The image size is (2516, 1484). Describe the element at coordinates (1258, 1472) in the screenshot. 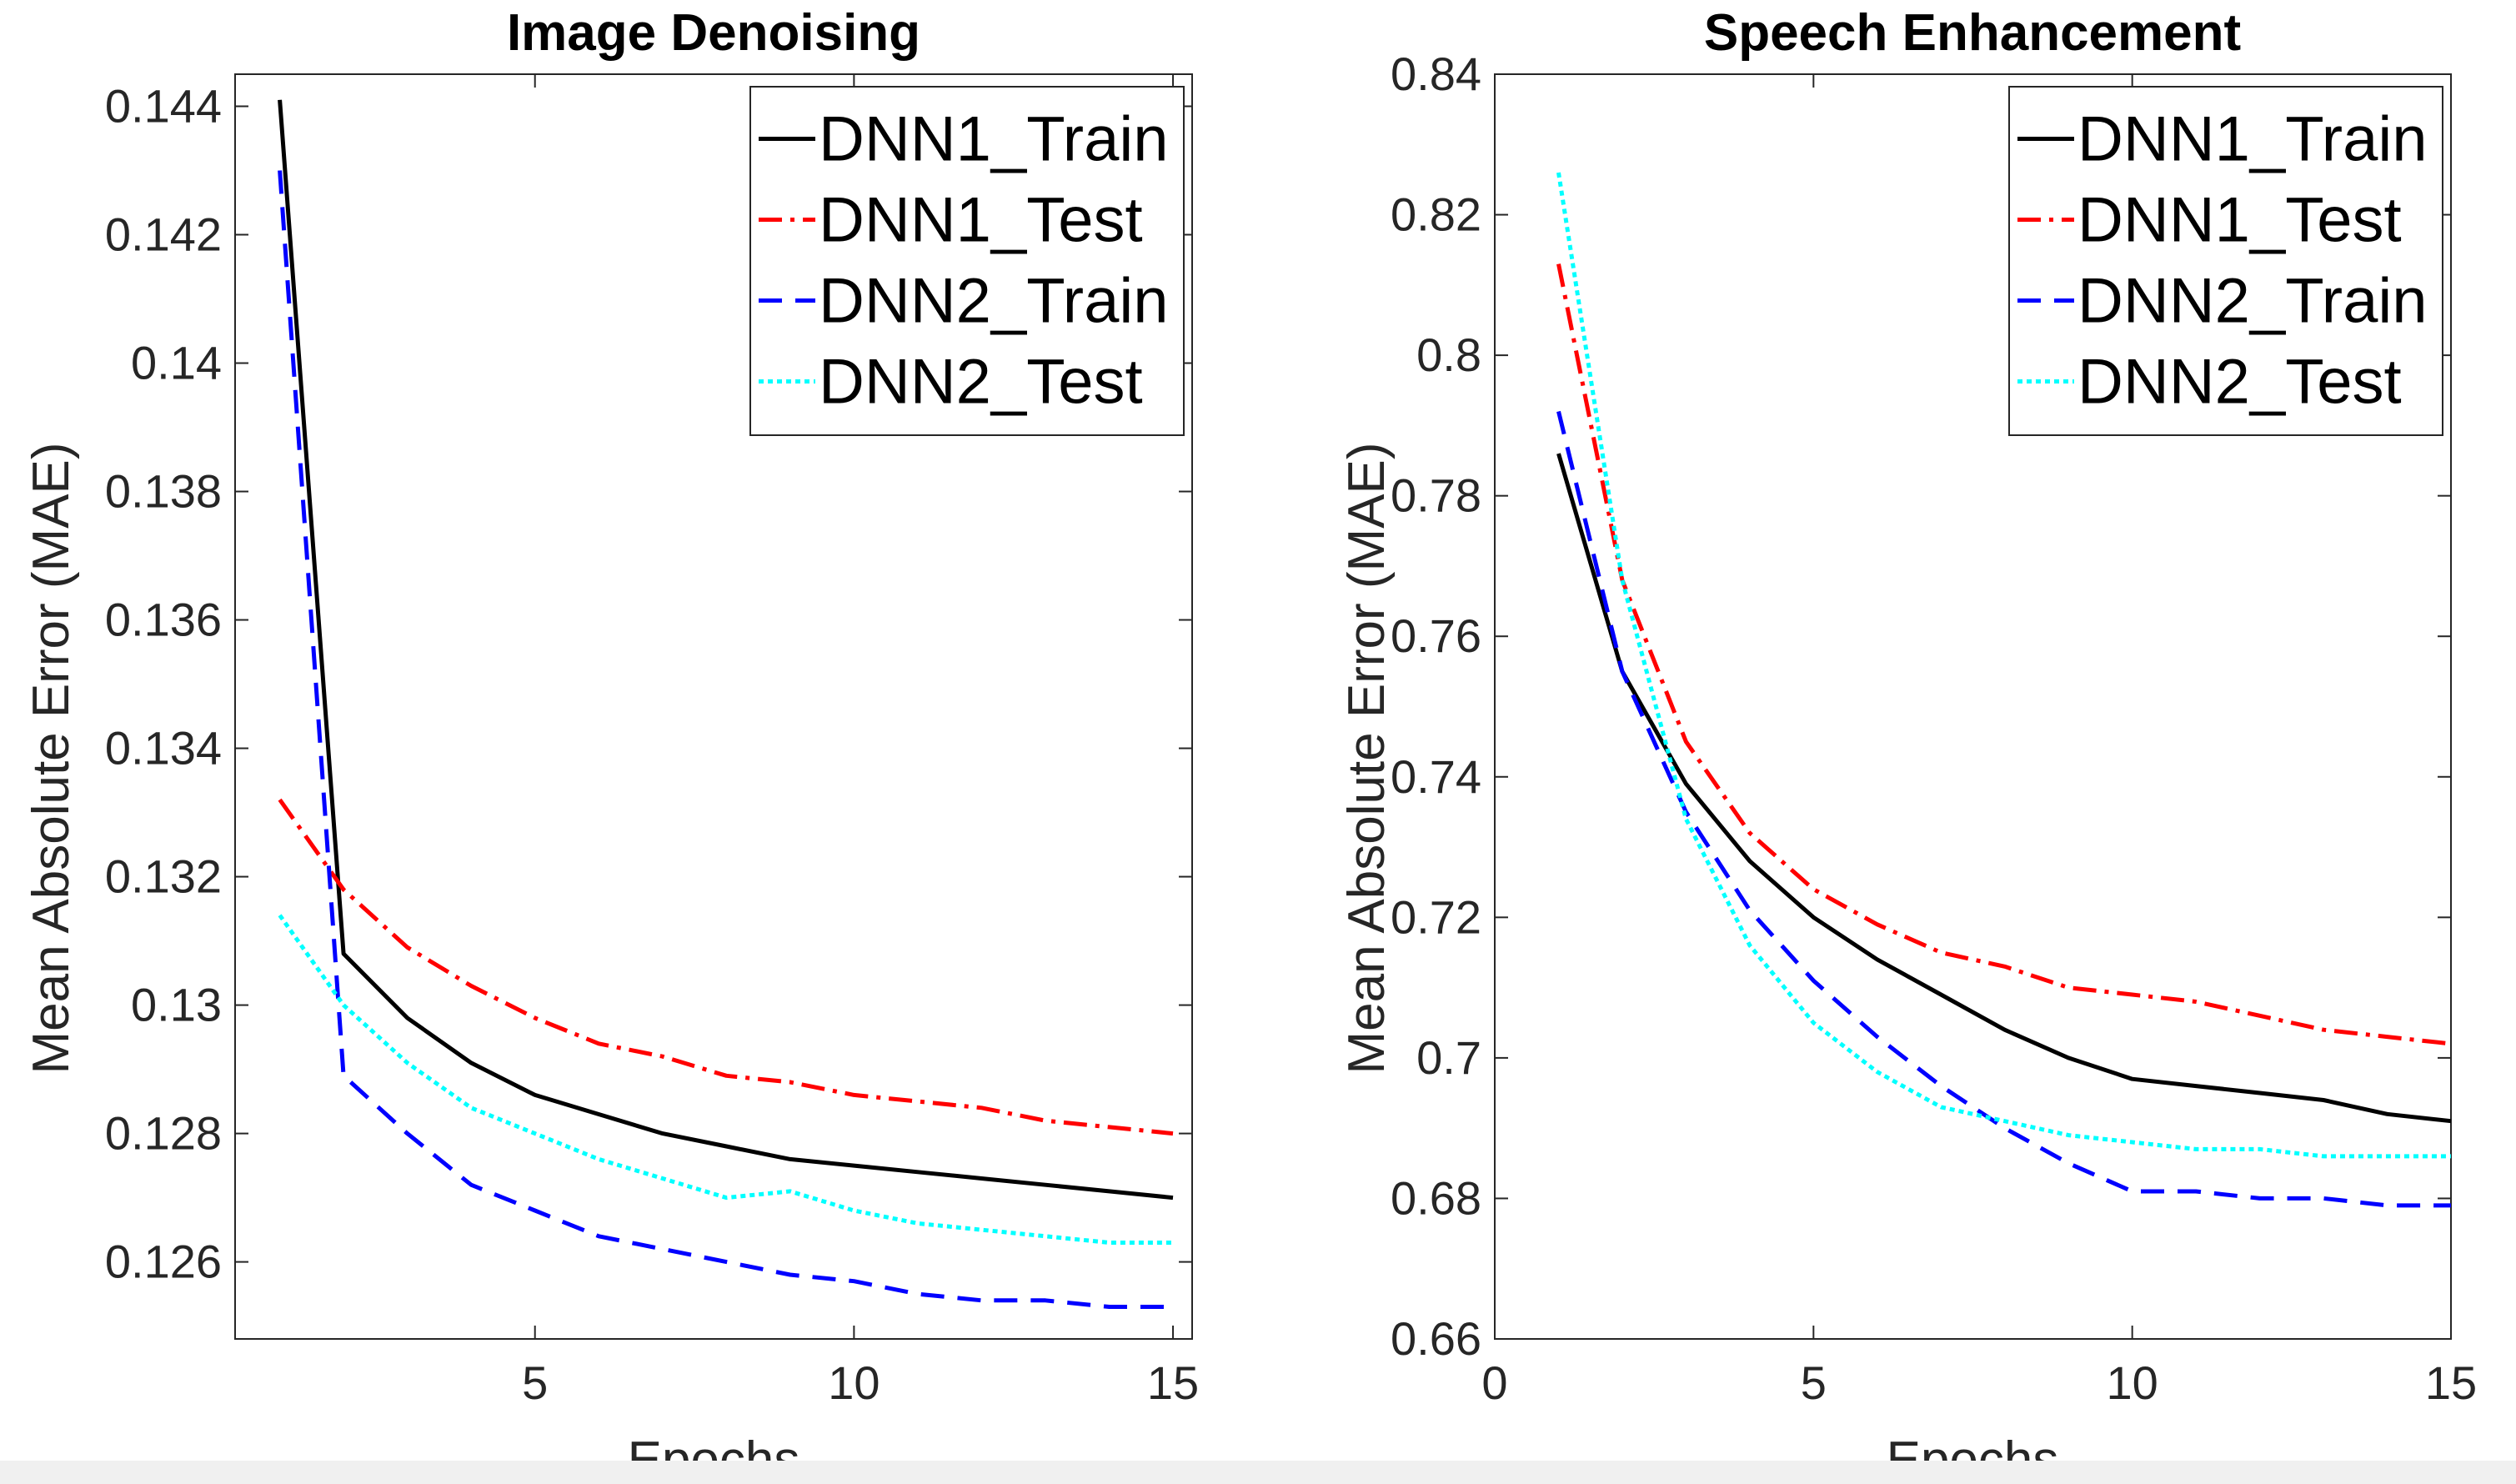

I see `bottom-strip` at that location.